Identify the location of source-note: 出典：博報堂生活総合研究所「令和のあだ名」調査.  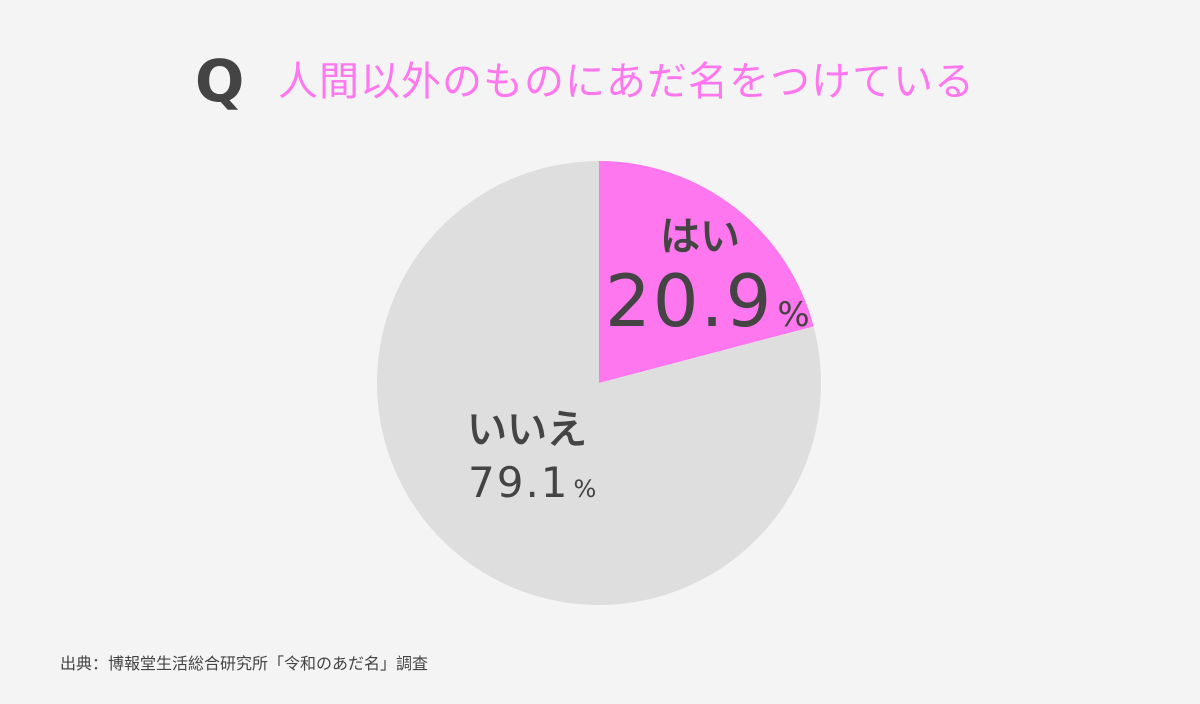
(244, 663).